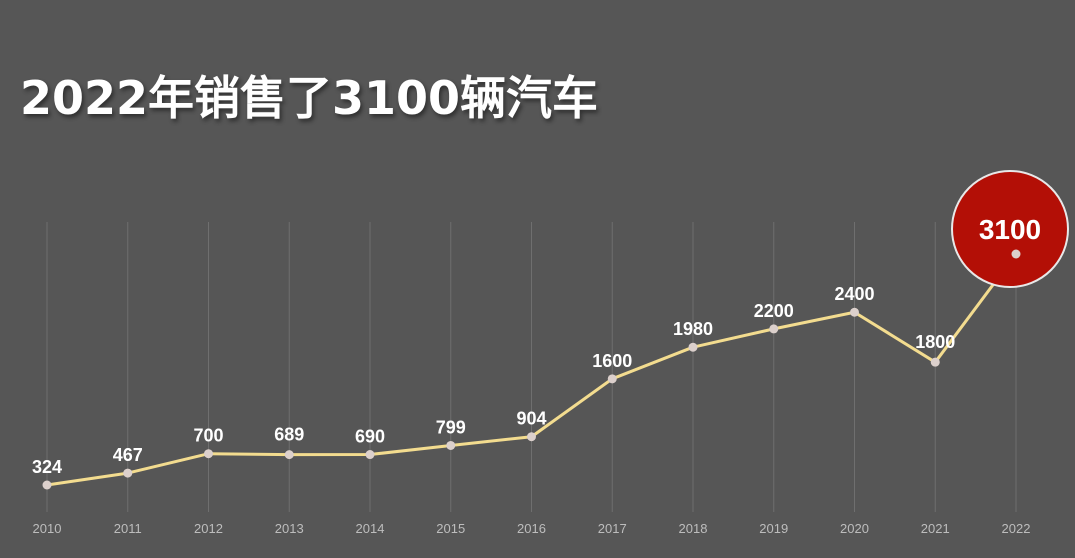  Describe the element at coordinates (208, 528) in the screenshot. I see `x-tick-2012: 2012` at that location.